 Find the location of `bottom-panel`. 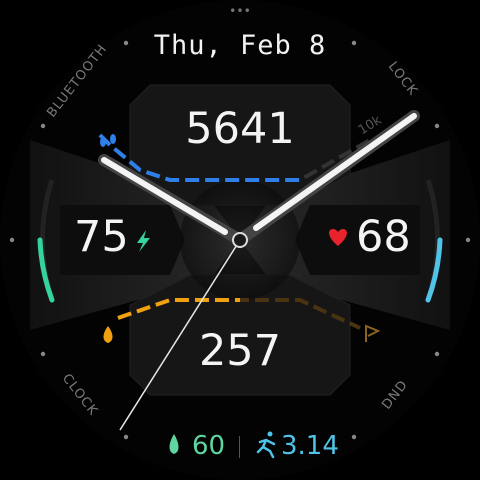

bottom-panel is located at coordinates (240, 335).